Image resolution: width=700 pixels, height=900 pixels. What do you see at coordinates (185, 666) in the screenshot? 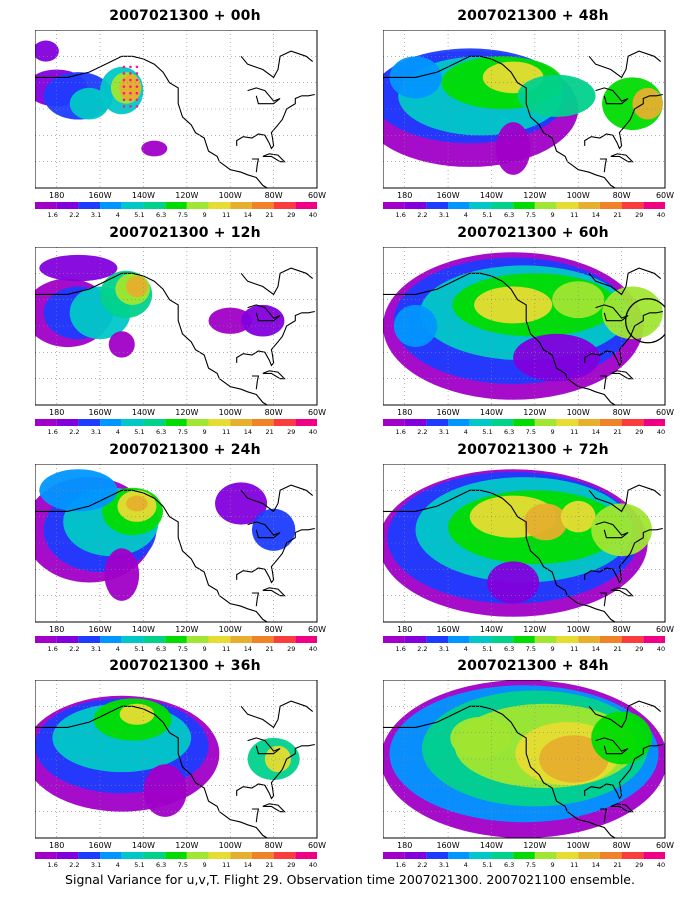
I see `panel-title: 2007021300 + 36h` at bounding box center [185, 666].